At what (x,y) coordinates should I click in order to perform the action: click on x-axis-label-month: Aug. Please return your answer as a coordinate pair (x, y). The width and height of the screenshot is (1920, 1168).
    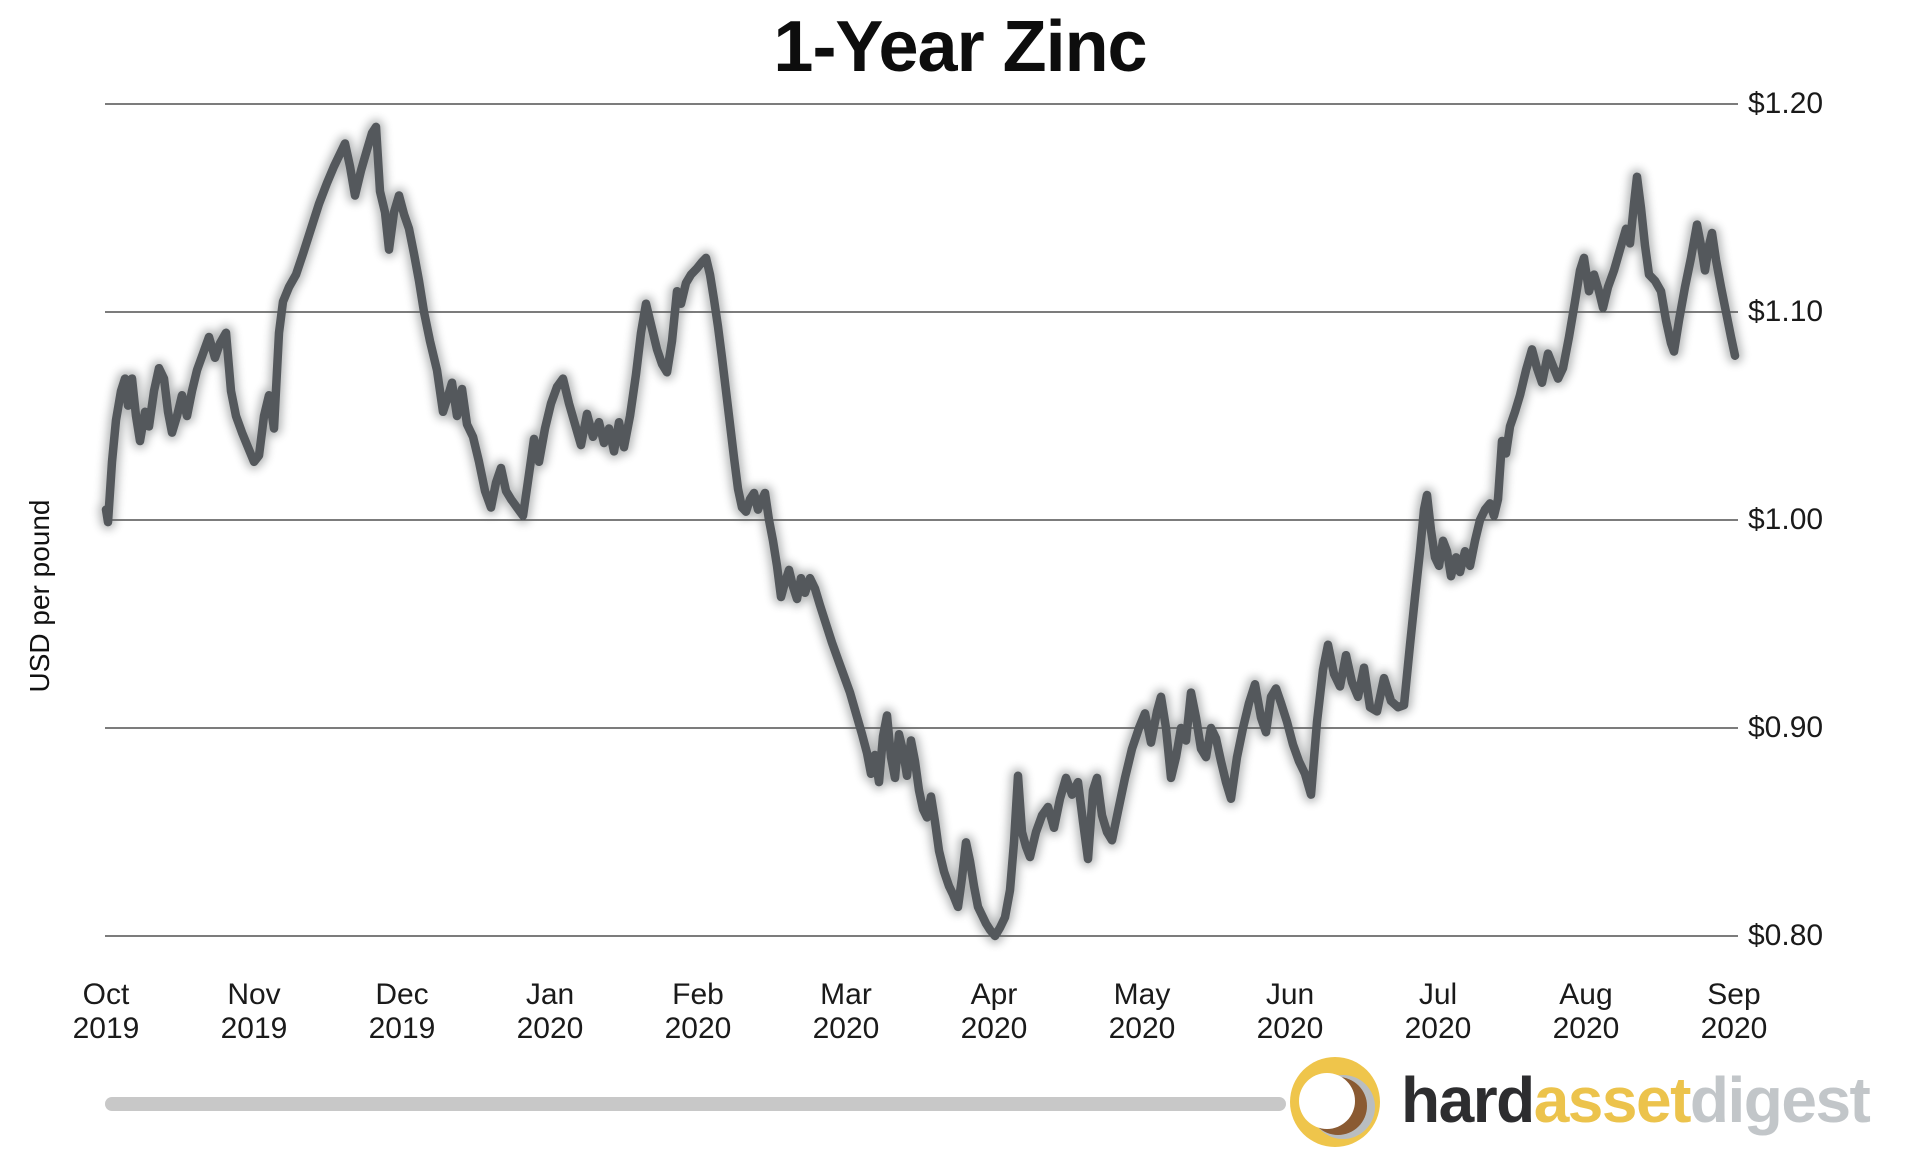
    Looking at the image, I should click on (1586, 994).